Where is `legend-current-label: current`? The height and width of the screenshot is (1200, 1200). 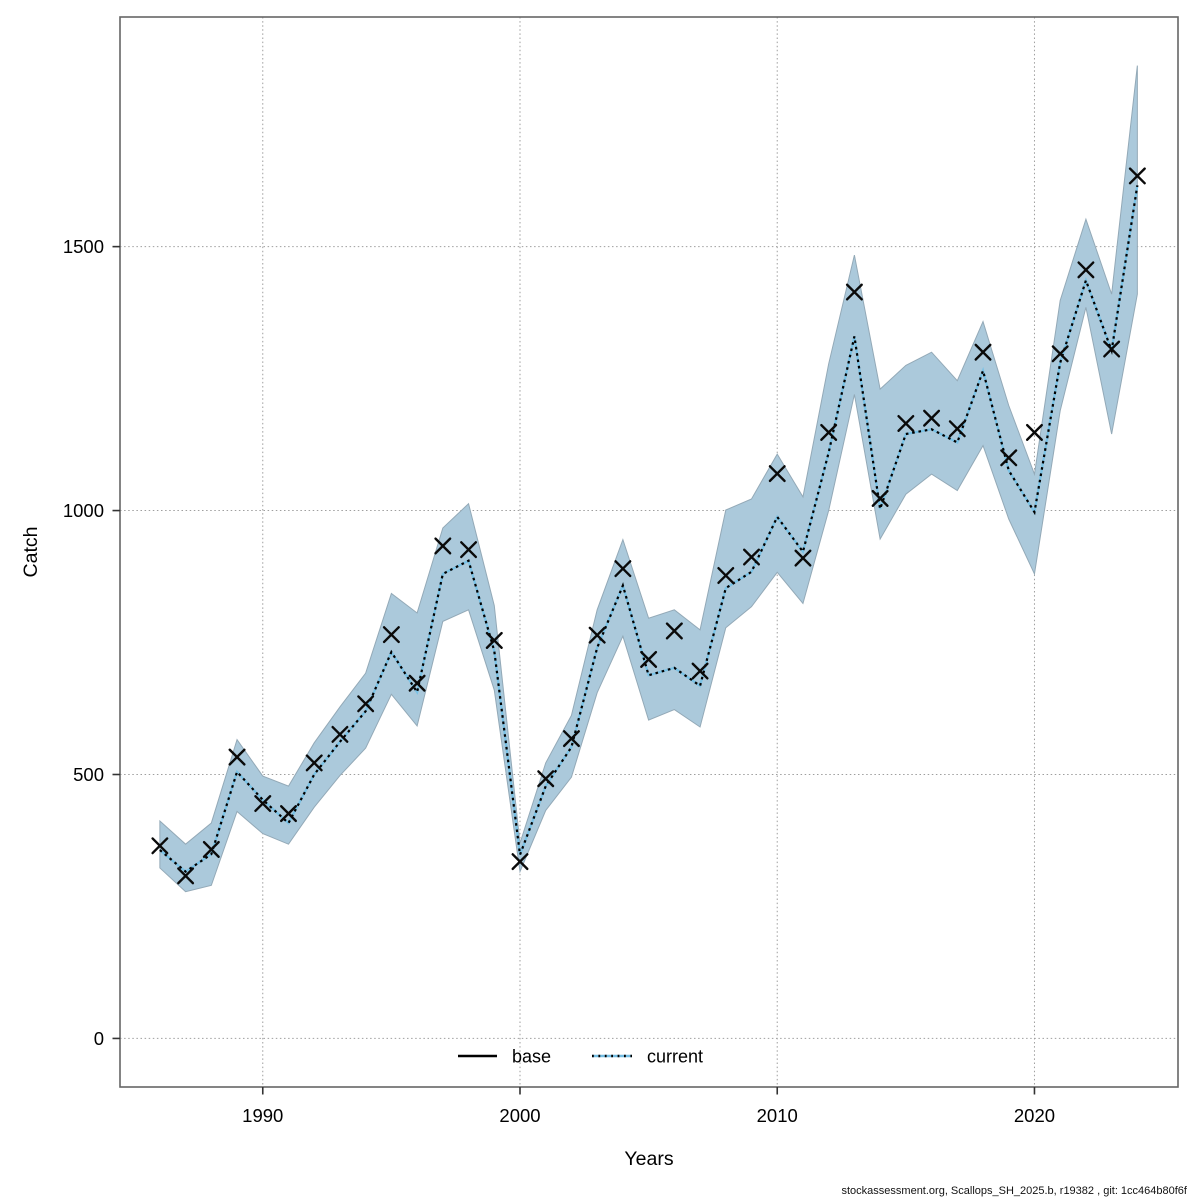 legend-current-label: current is located at coordinates (675, 1057).